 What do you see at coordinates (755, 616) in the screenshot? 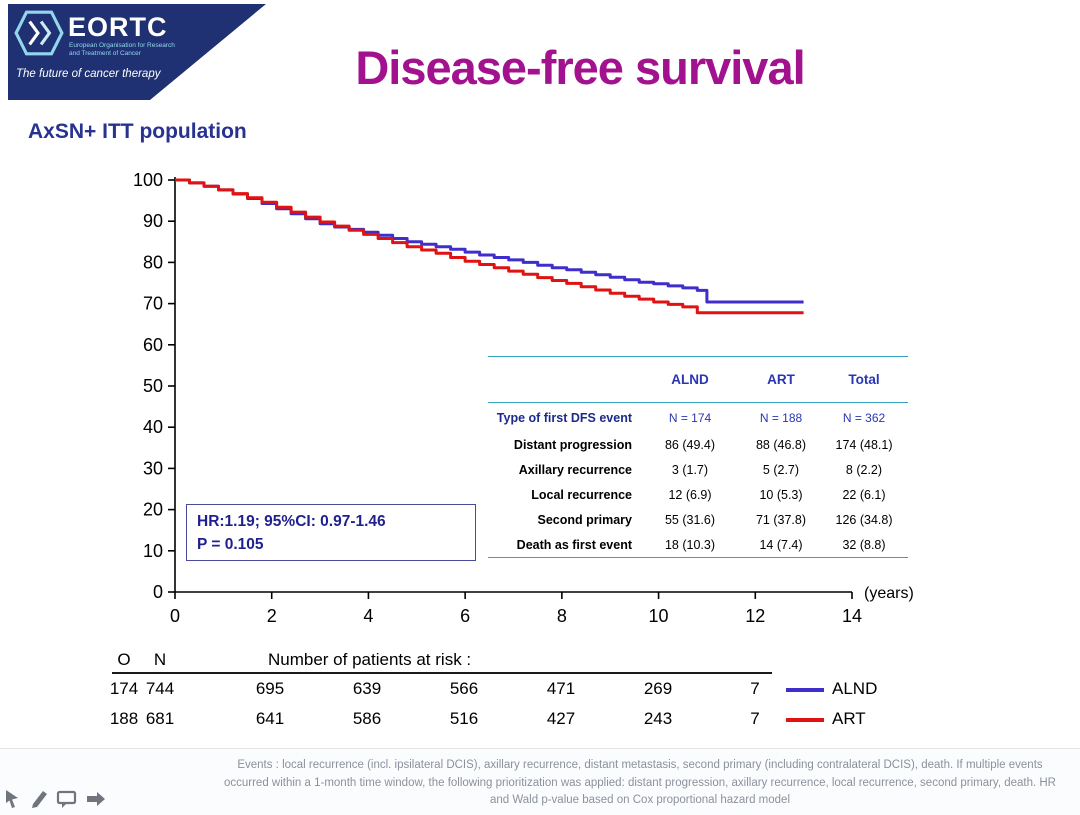
I see `svg-text: 12` at bounding box center [755, 616].